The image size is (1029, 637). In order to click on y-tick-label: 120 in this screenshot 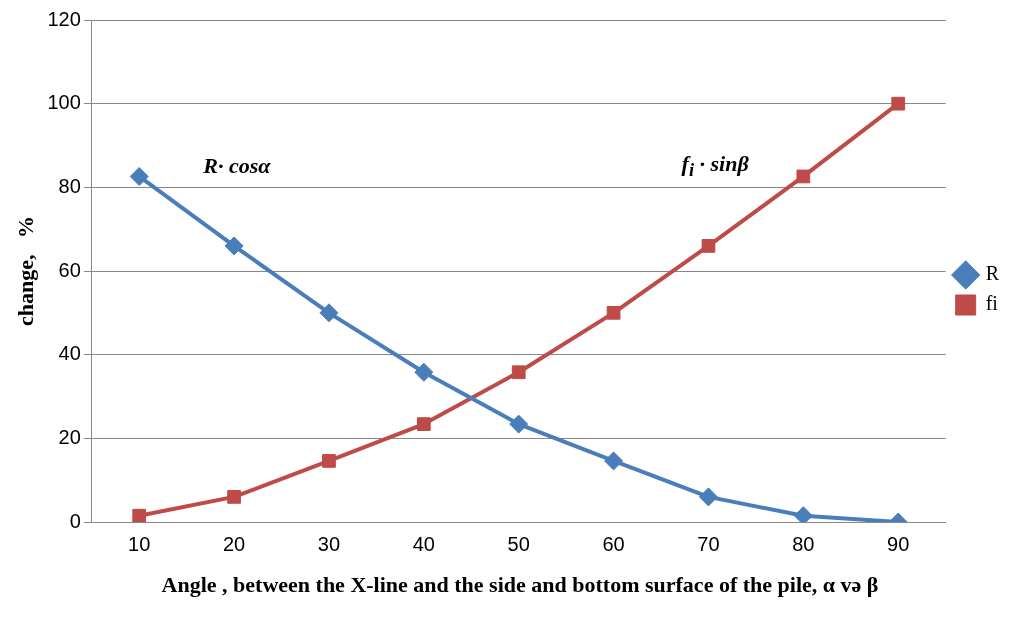, I will do `click(64, 18)`.